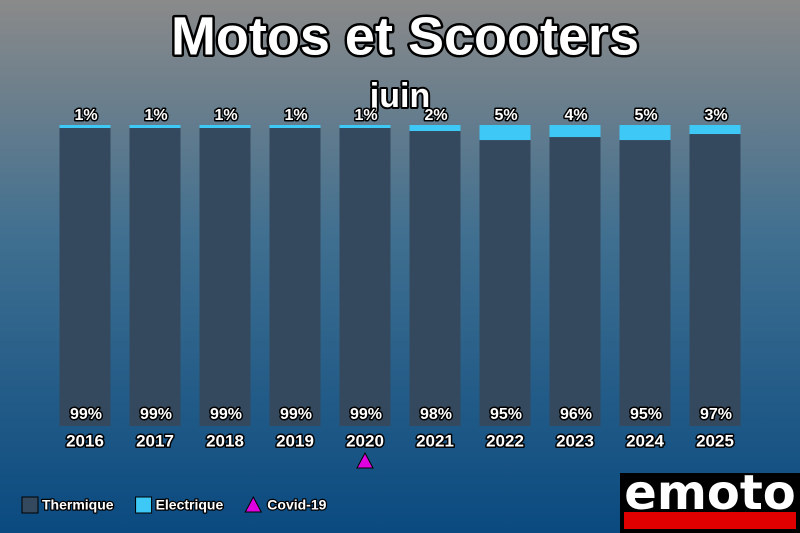  What do you see at coordinates (155, 440) in the screenshot?
I see `x-tick-label: 2017` at bounding box center [155, 440].